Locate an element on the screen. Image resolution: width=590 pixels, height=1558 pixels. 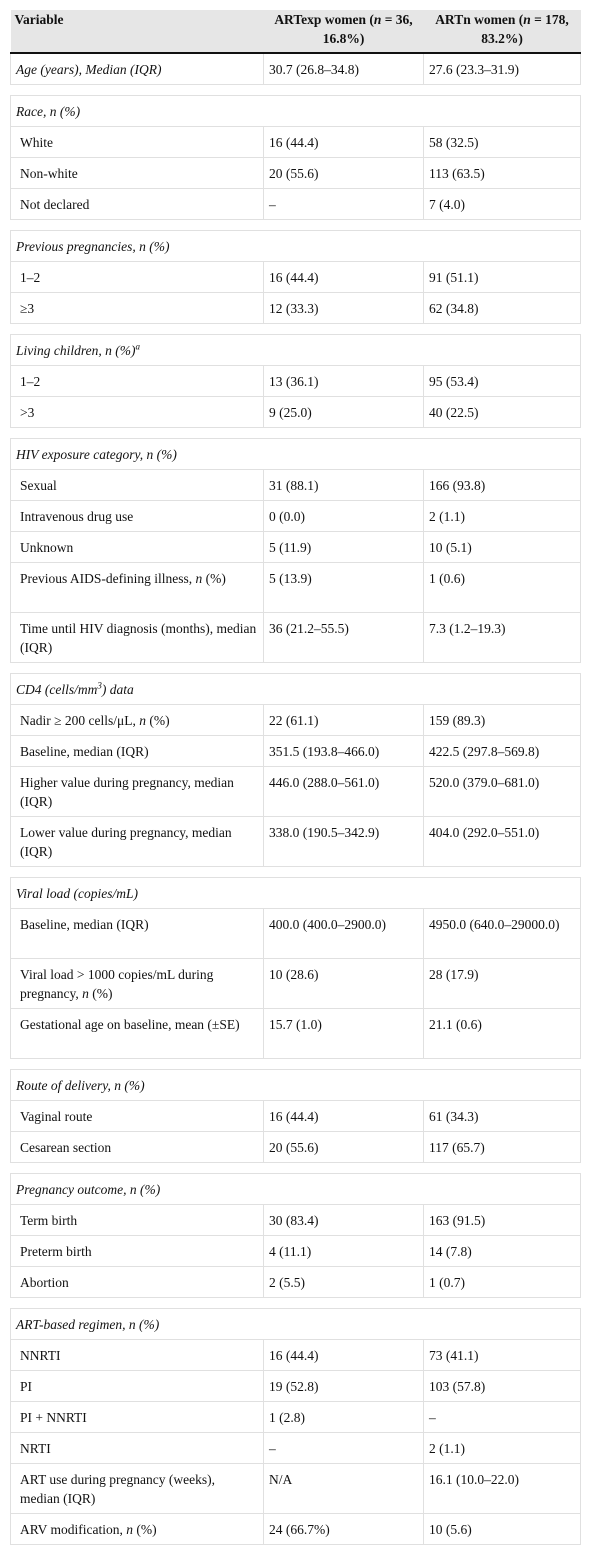
artn-value: 62 (34.8) is located at coordinates (502, 308).